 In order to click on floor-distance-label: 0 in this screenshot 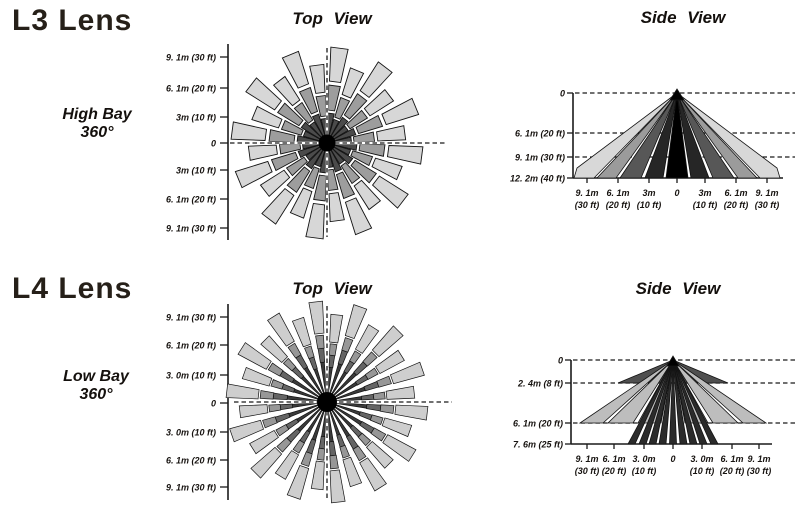, I will do `click(672, 459)`.